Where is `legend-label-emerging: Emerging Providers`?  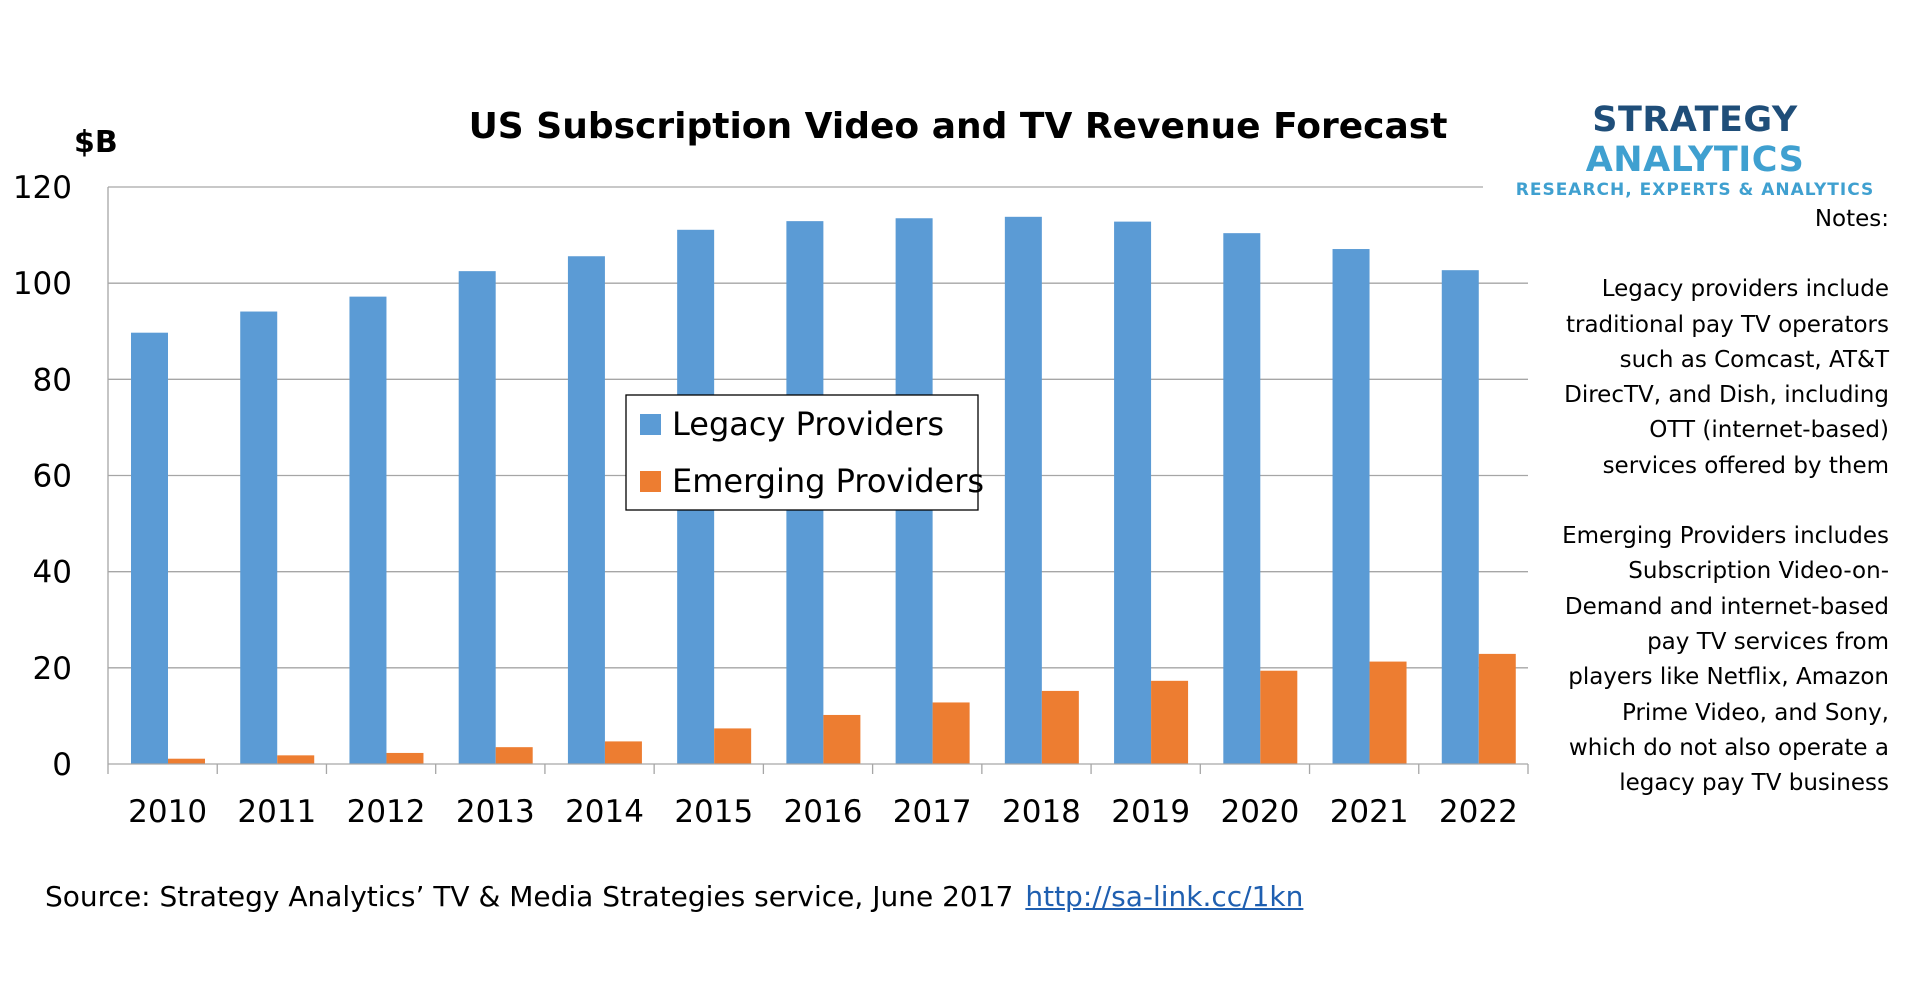
legend-label-emerging: Emerging Providers is located at coordinates (828, 481).